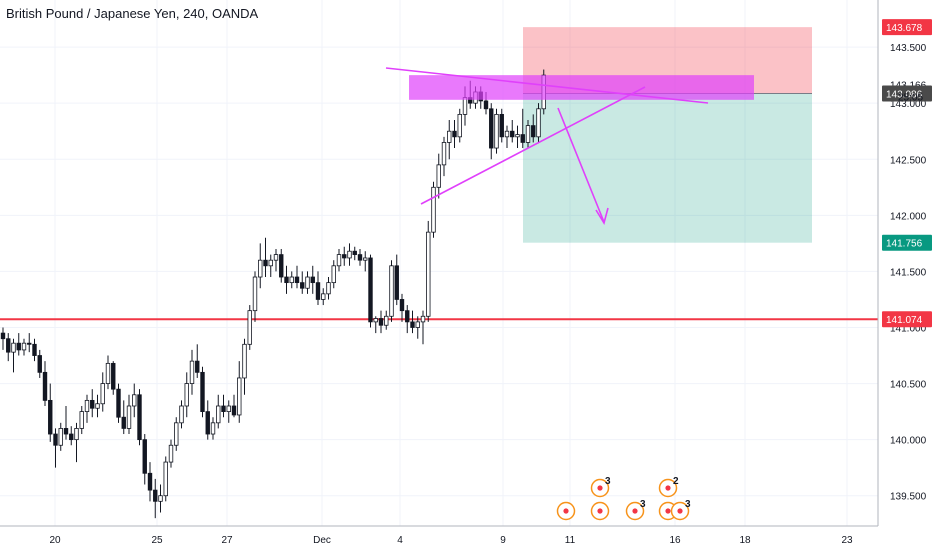 Image resolution: width=932 pixels, height=550 pixels. Describe the element at coordinates (904, 28) in the screenshot. I see `price-tag-label: 143.678` at that location.